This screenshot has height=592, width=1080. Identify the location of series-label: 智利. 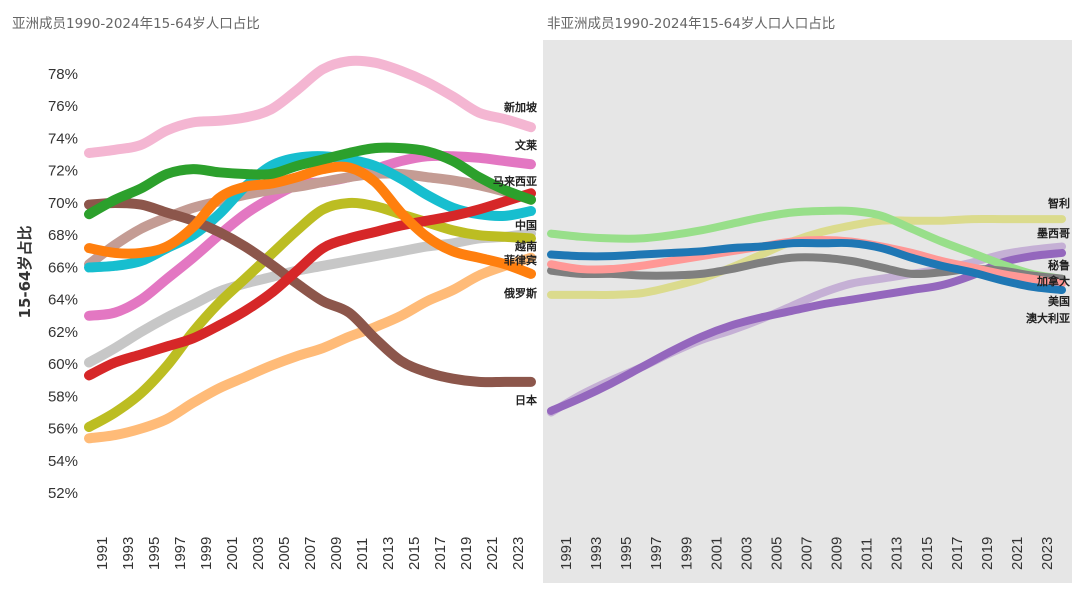
(1059, 203).